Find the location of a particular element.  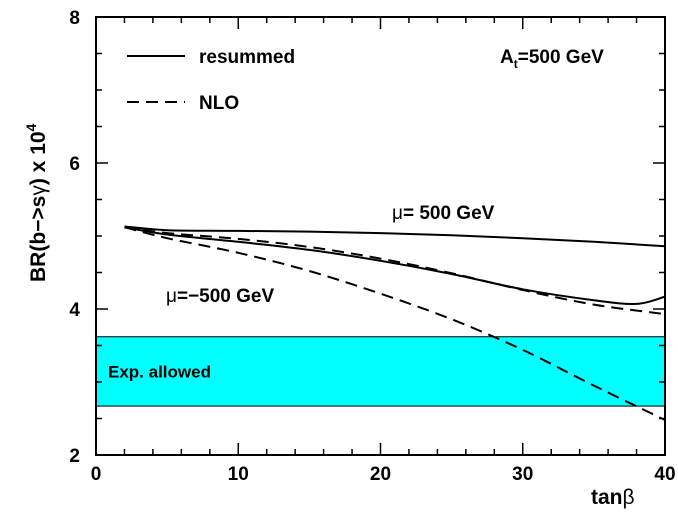

y-label-exp: 4 is located at coordinates (31, 127).